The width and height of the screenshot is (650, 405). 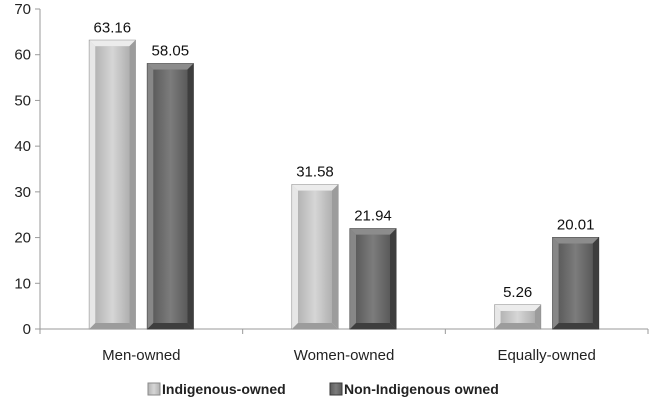 I want to click on data-label: 58.05, so click(x=171, y=51).